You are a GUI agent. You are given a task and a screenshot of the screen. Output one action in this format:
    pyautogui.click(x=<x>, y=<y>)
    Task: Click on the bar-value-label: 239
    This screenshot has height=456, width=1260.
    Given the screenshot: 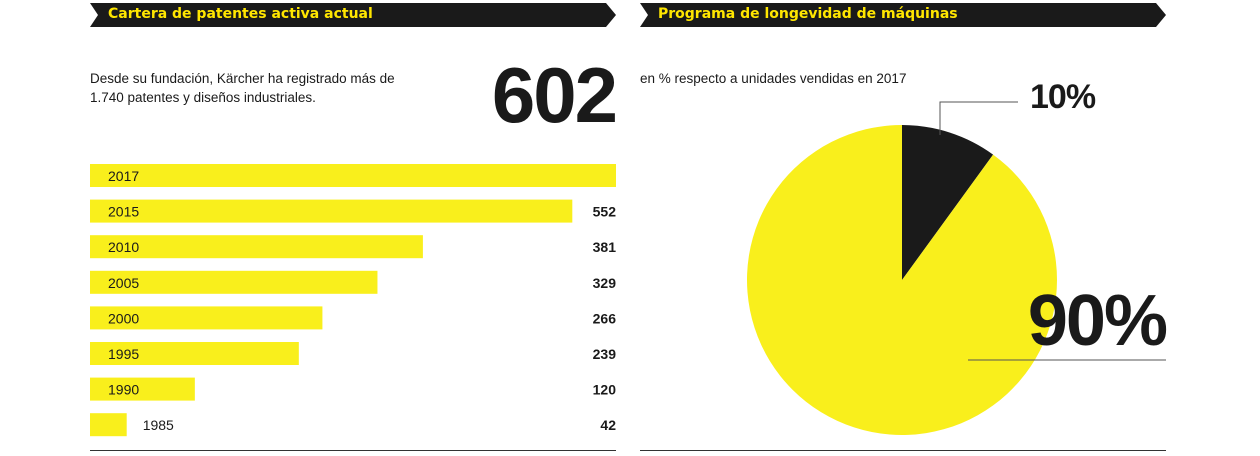 What is the action you would take?
    pyautogui.click(x=605, y=354)
    